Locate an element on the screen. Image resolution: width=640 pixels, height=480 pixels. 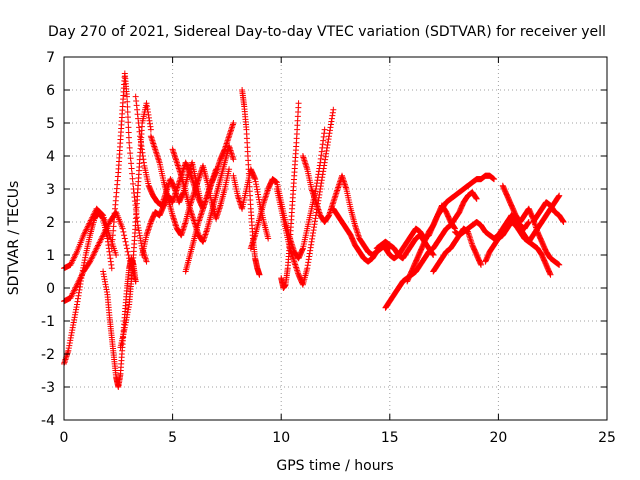
y-tick-label: 1 is located at coordinates (50, 256).